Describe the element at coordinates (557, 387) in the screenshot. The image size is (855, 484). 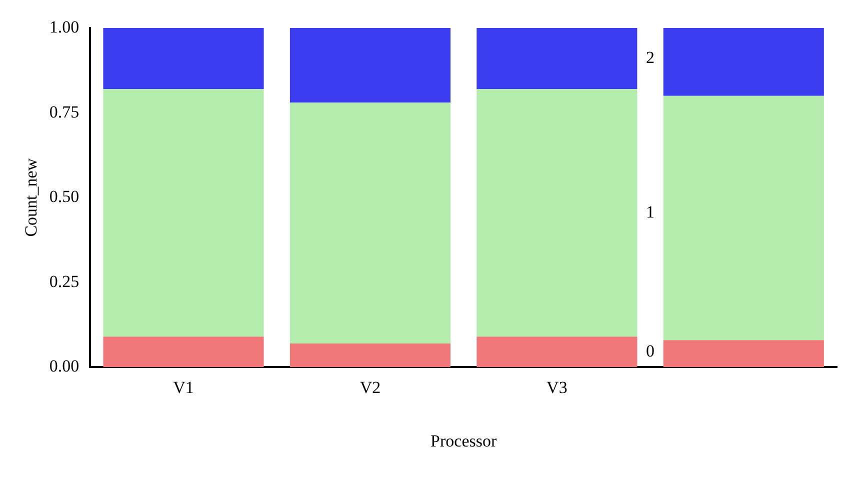
I see `x-tick-label: V3` at that location.